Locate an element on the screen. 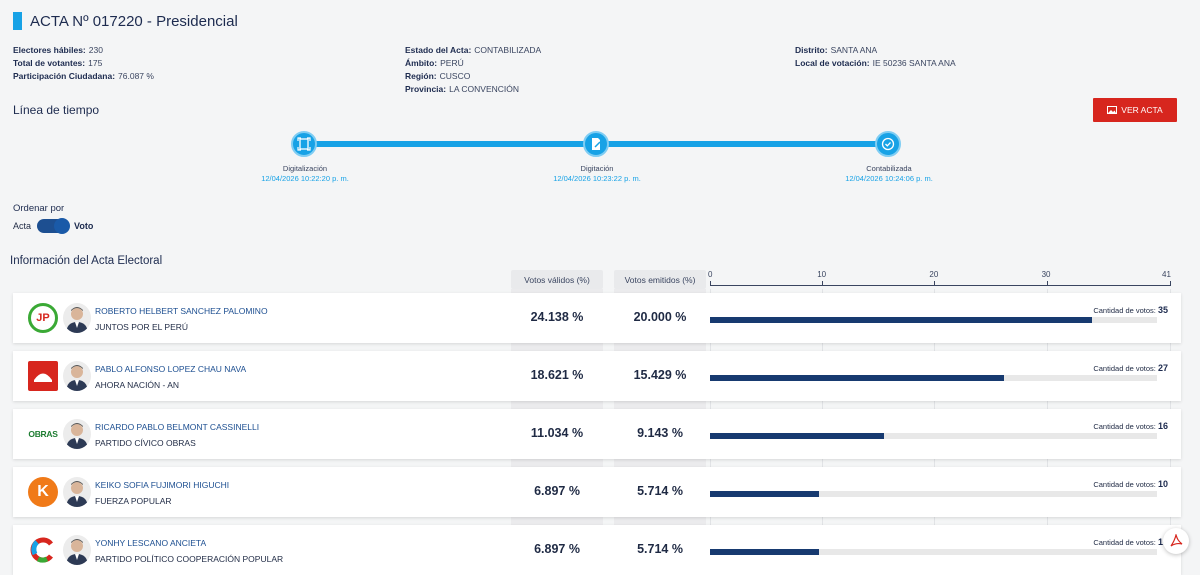 This screenshot has width=1200, height=575. ver-acta-label: VER ACTA is located at coordinates (1141, 110).